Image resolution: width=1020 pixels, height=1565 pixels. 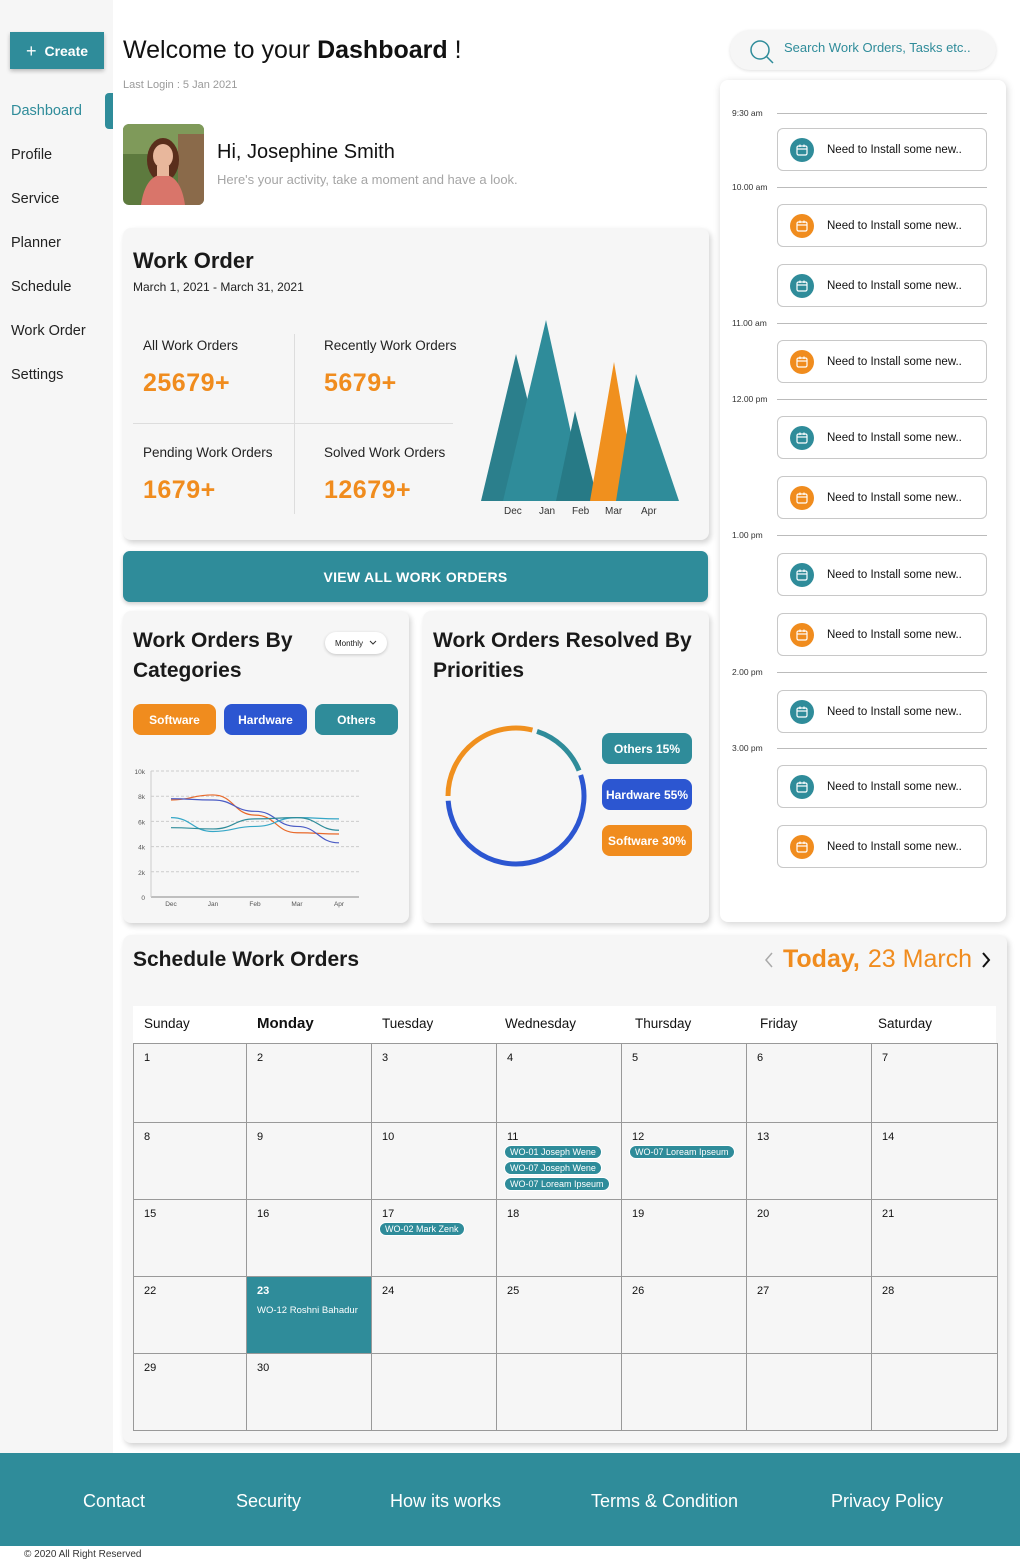 What do you see at coordinates (187, 383) in the screenshot?
I see `stat-value: 25679+` at bounding box center [187, 383].